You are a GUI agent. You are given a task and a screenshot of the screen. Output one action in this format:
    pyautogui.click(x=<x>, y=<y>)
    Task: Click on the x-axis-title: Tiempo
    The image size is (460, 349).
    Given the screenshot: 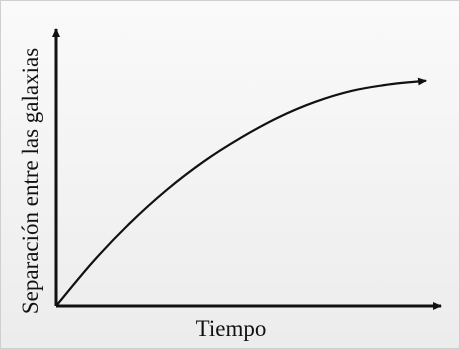 What is the action you would take?
    pyautogui.click(x=231, y=328)
    